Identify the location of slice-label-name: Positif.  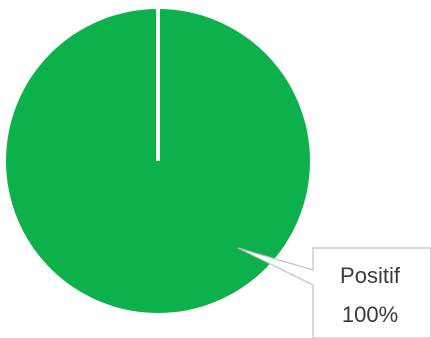
(370, 275).